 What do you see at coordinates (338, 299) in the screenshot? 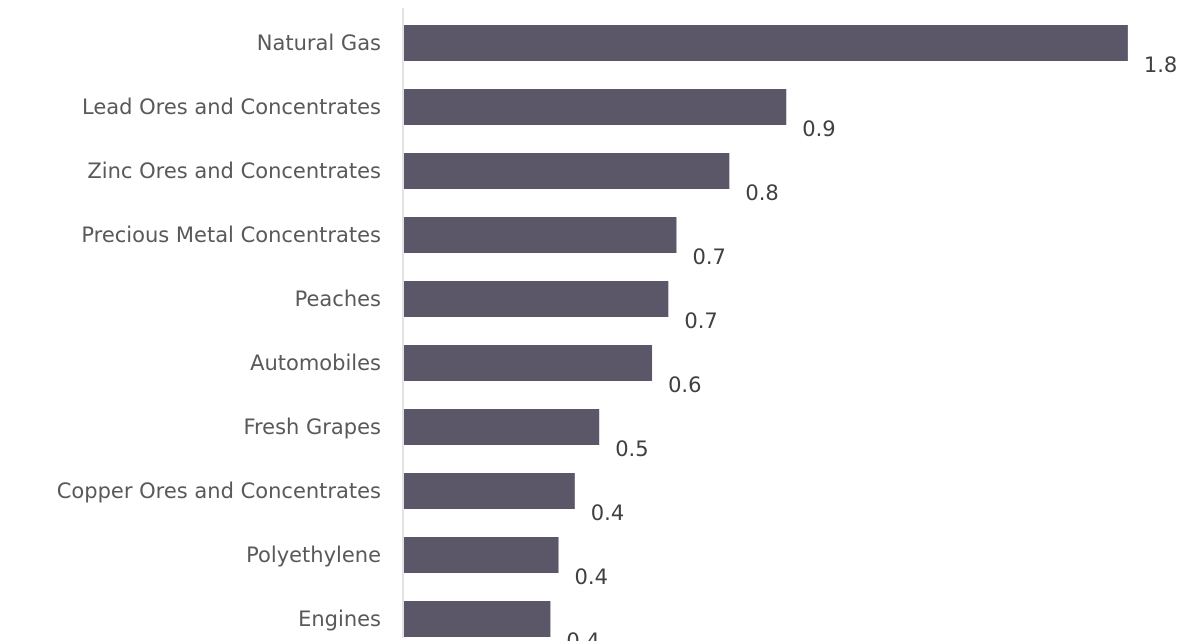
I see `category-label: Peaches` at bounding box center [338, 299].